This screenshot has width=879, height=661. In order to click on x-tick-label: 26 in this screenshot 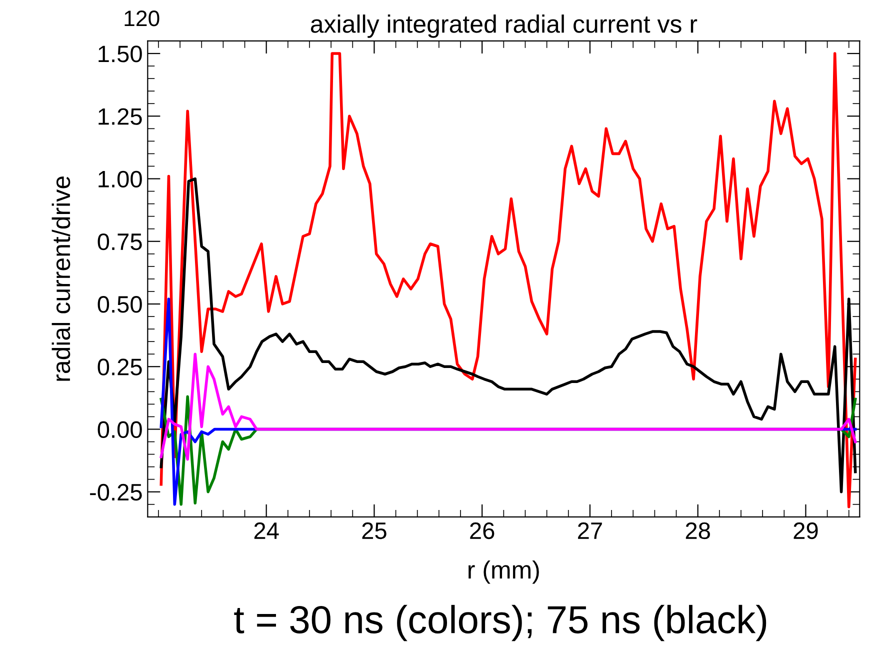, I will do `click(482, 531)`.